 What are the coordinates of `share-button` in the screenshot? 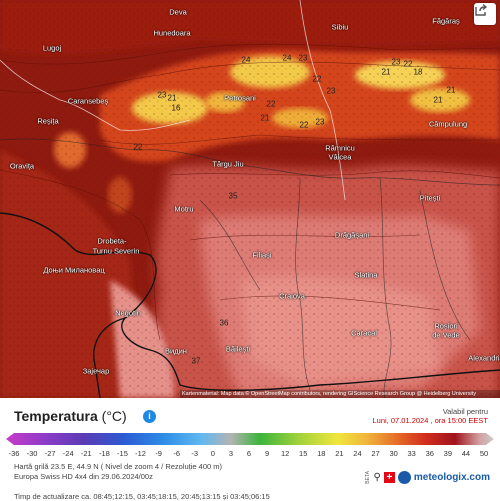 It's located at (485, 14).